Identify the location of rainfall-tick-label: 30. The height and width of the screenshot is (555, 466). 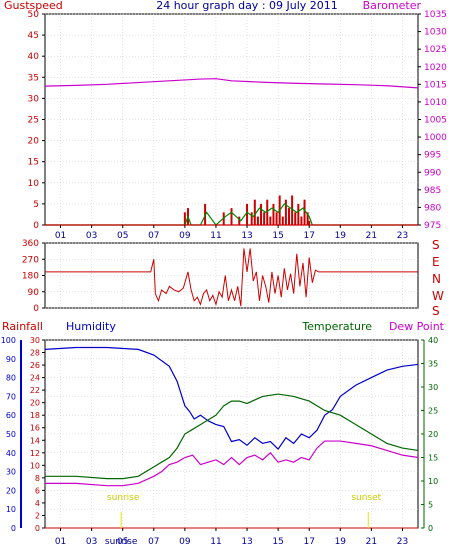
(35, 340).